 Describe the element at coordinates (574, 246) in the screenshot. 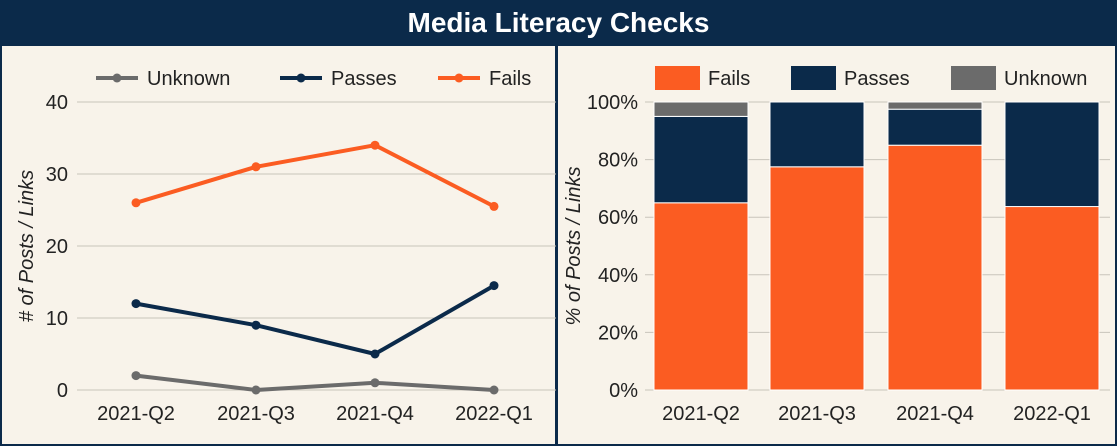

I see `y-axis-label: % of Posts / Links` at that location.